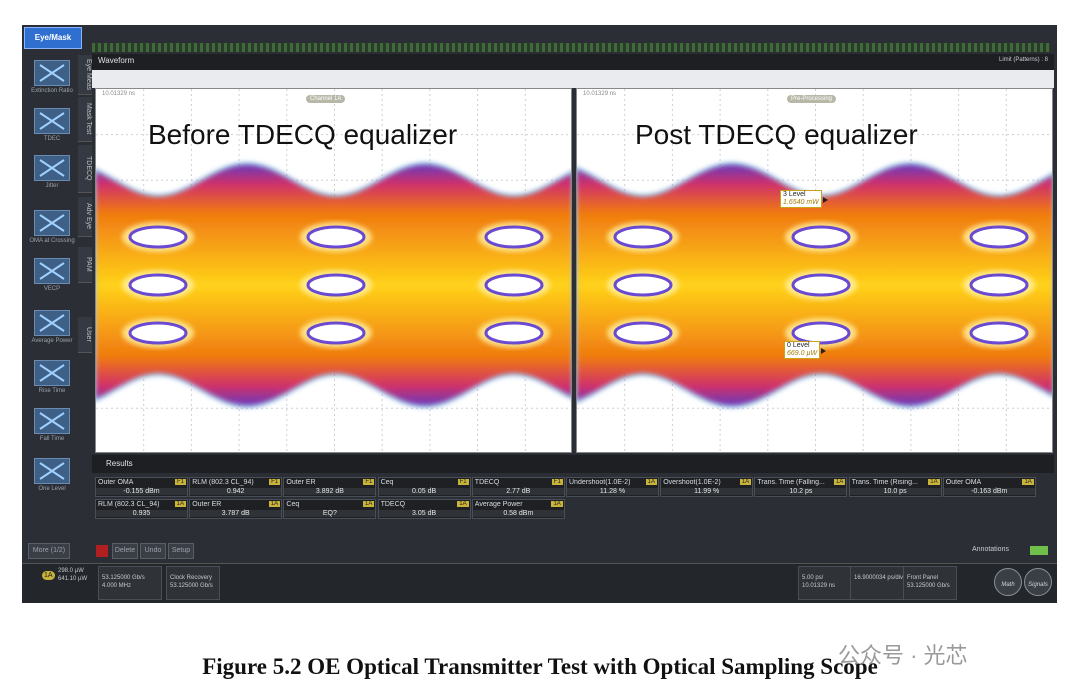 This screenshot has width=1080, height=695. Describe the element at coordinates (85, 217) in the screenshot. I see `side-tab: Adv Eye` at that location.